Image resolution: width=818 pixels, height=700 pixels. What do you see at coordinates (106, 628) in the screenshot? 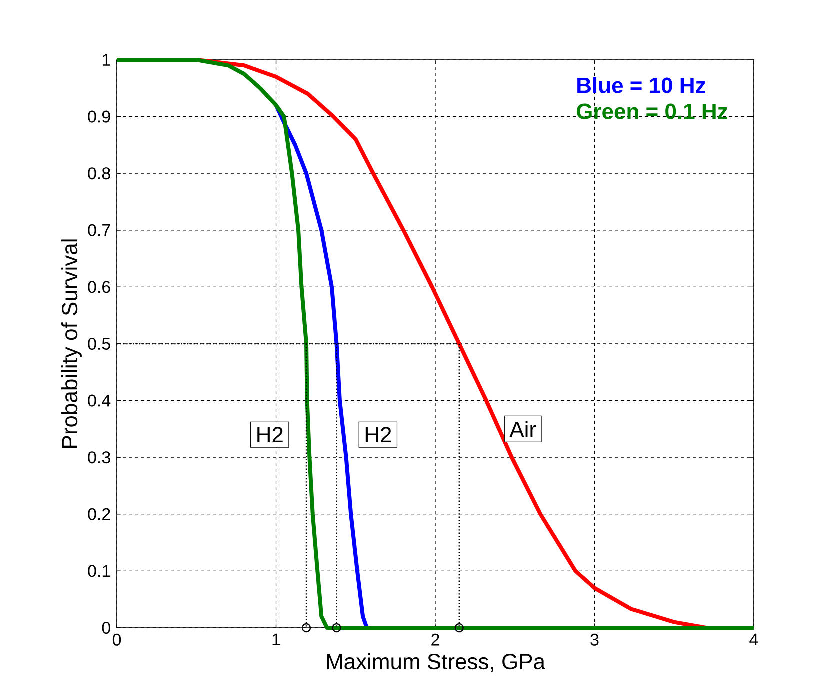
I see `y-tick-label: 0` at bounding box center [106, 628].